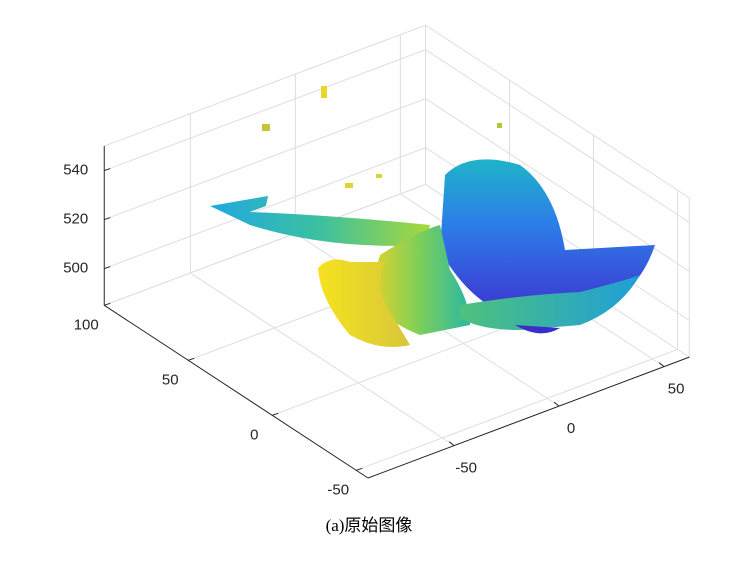 This screenshot has height=566, width=738. Describe the element at coordinates (170, 379) in the screenshot. I see `y-tick-label: 50` at that location.